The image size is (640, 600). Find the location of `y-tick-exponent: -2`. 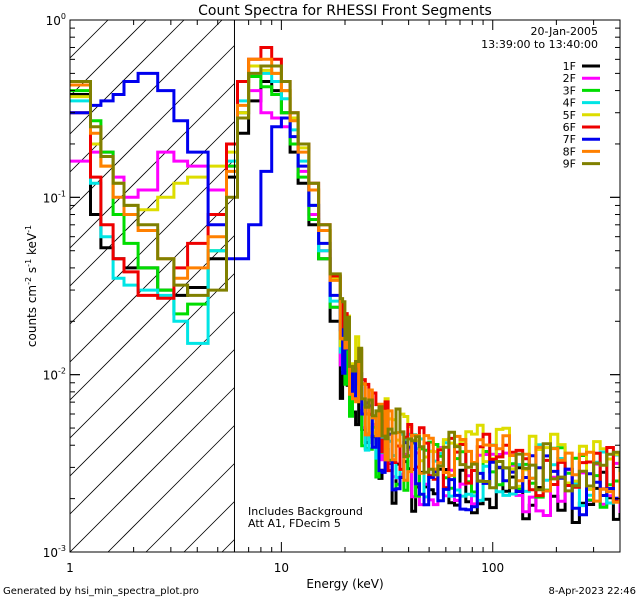

y-tick-exponent: -2 is located at coordinates (62, 371).